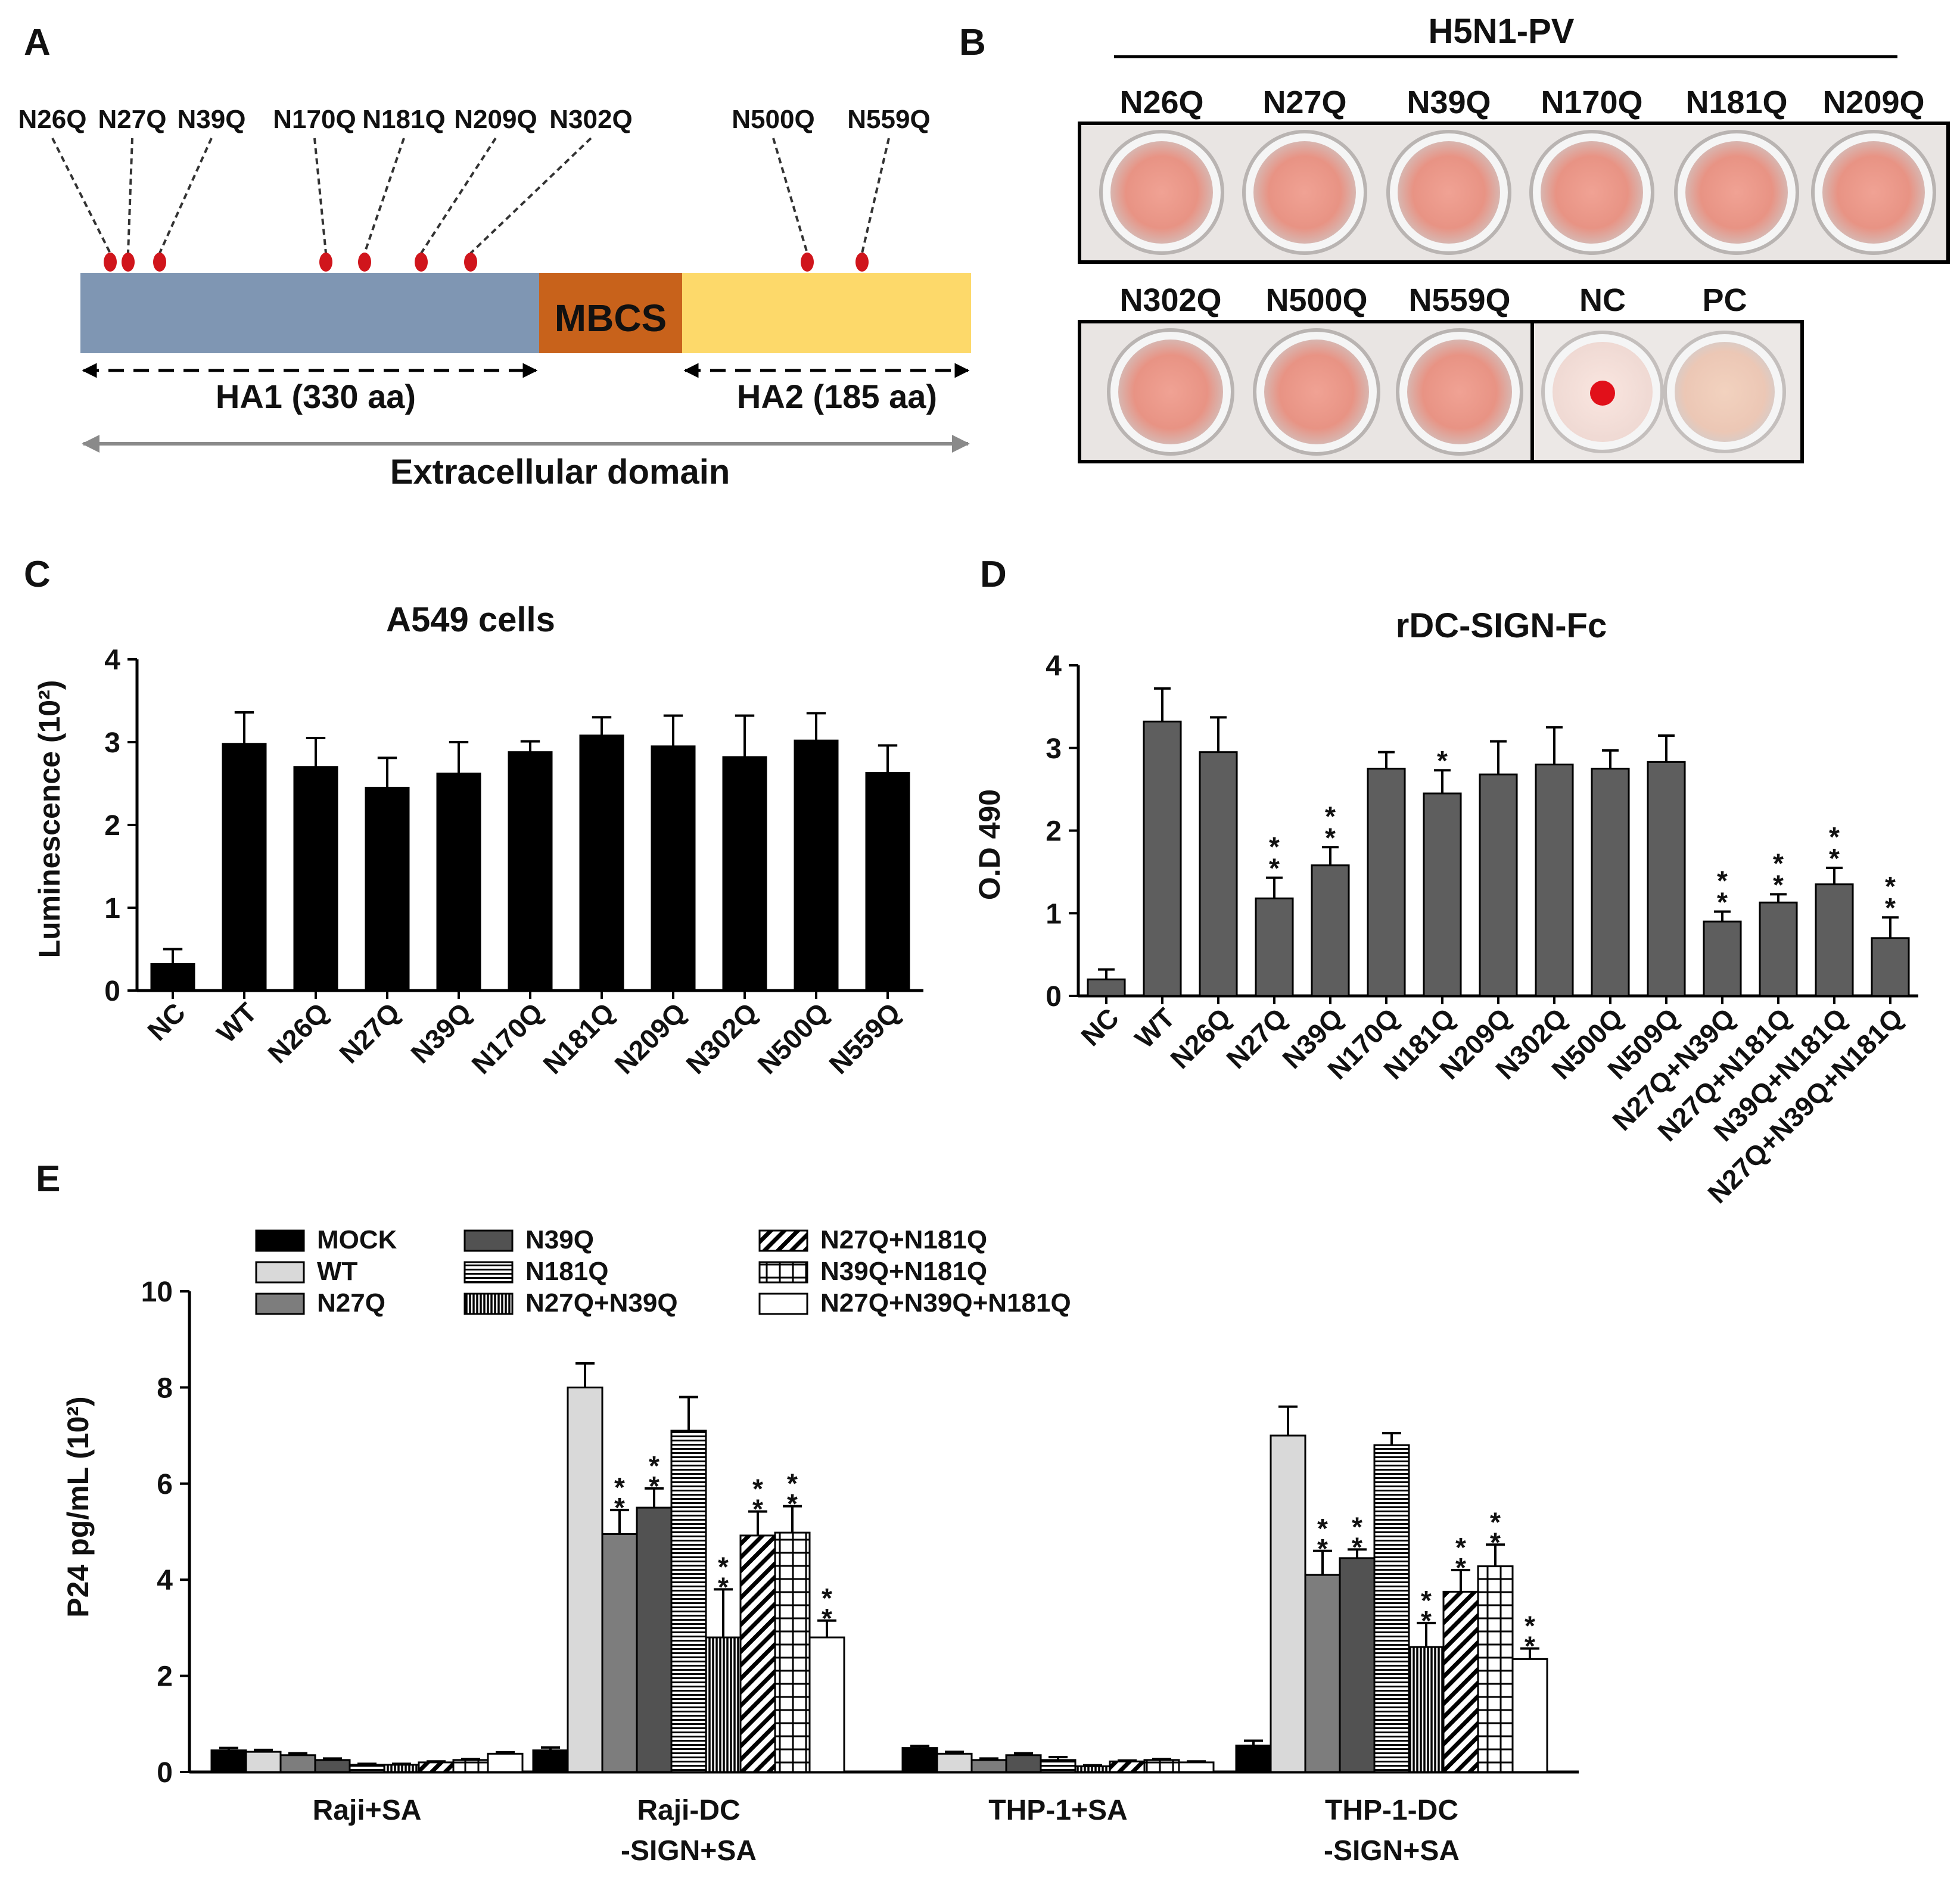  What do you see at coordinates (1100, 1027) in the screenshot?
I see `chart-d-xtick-label-nc: NC` at bounding box center [1100, 1027].